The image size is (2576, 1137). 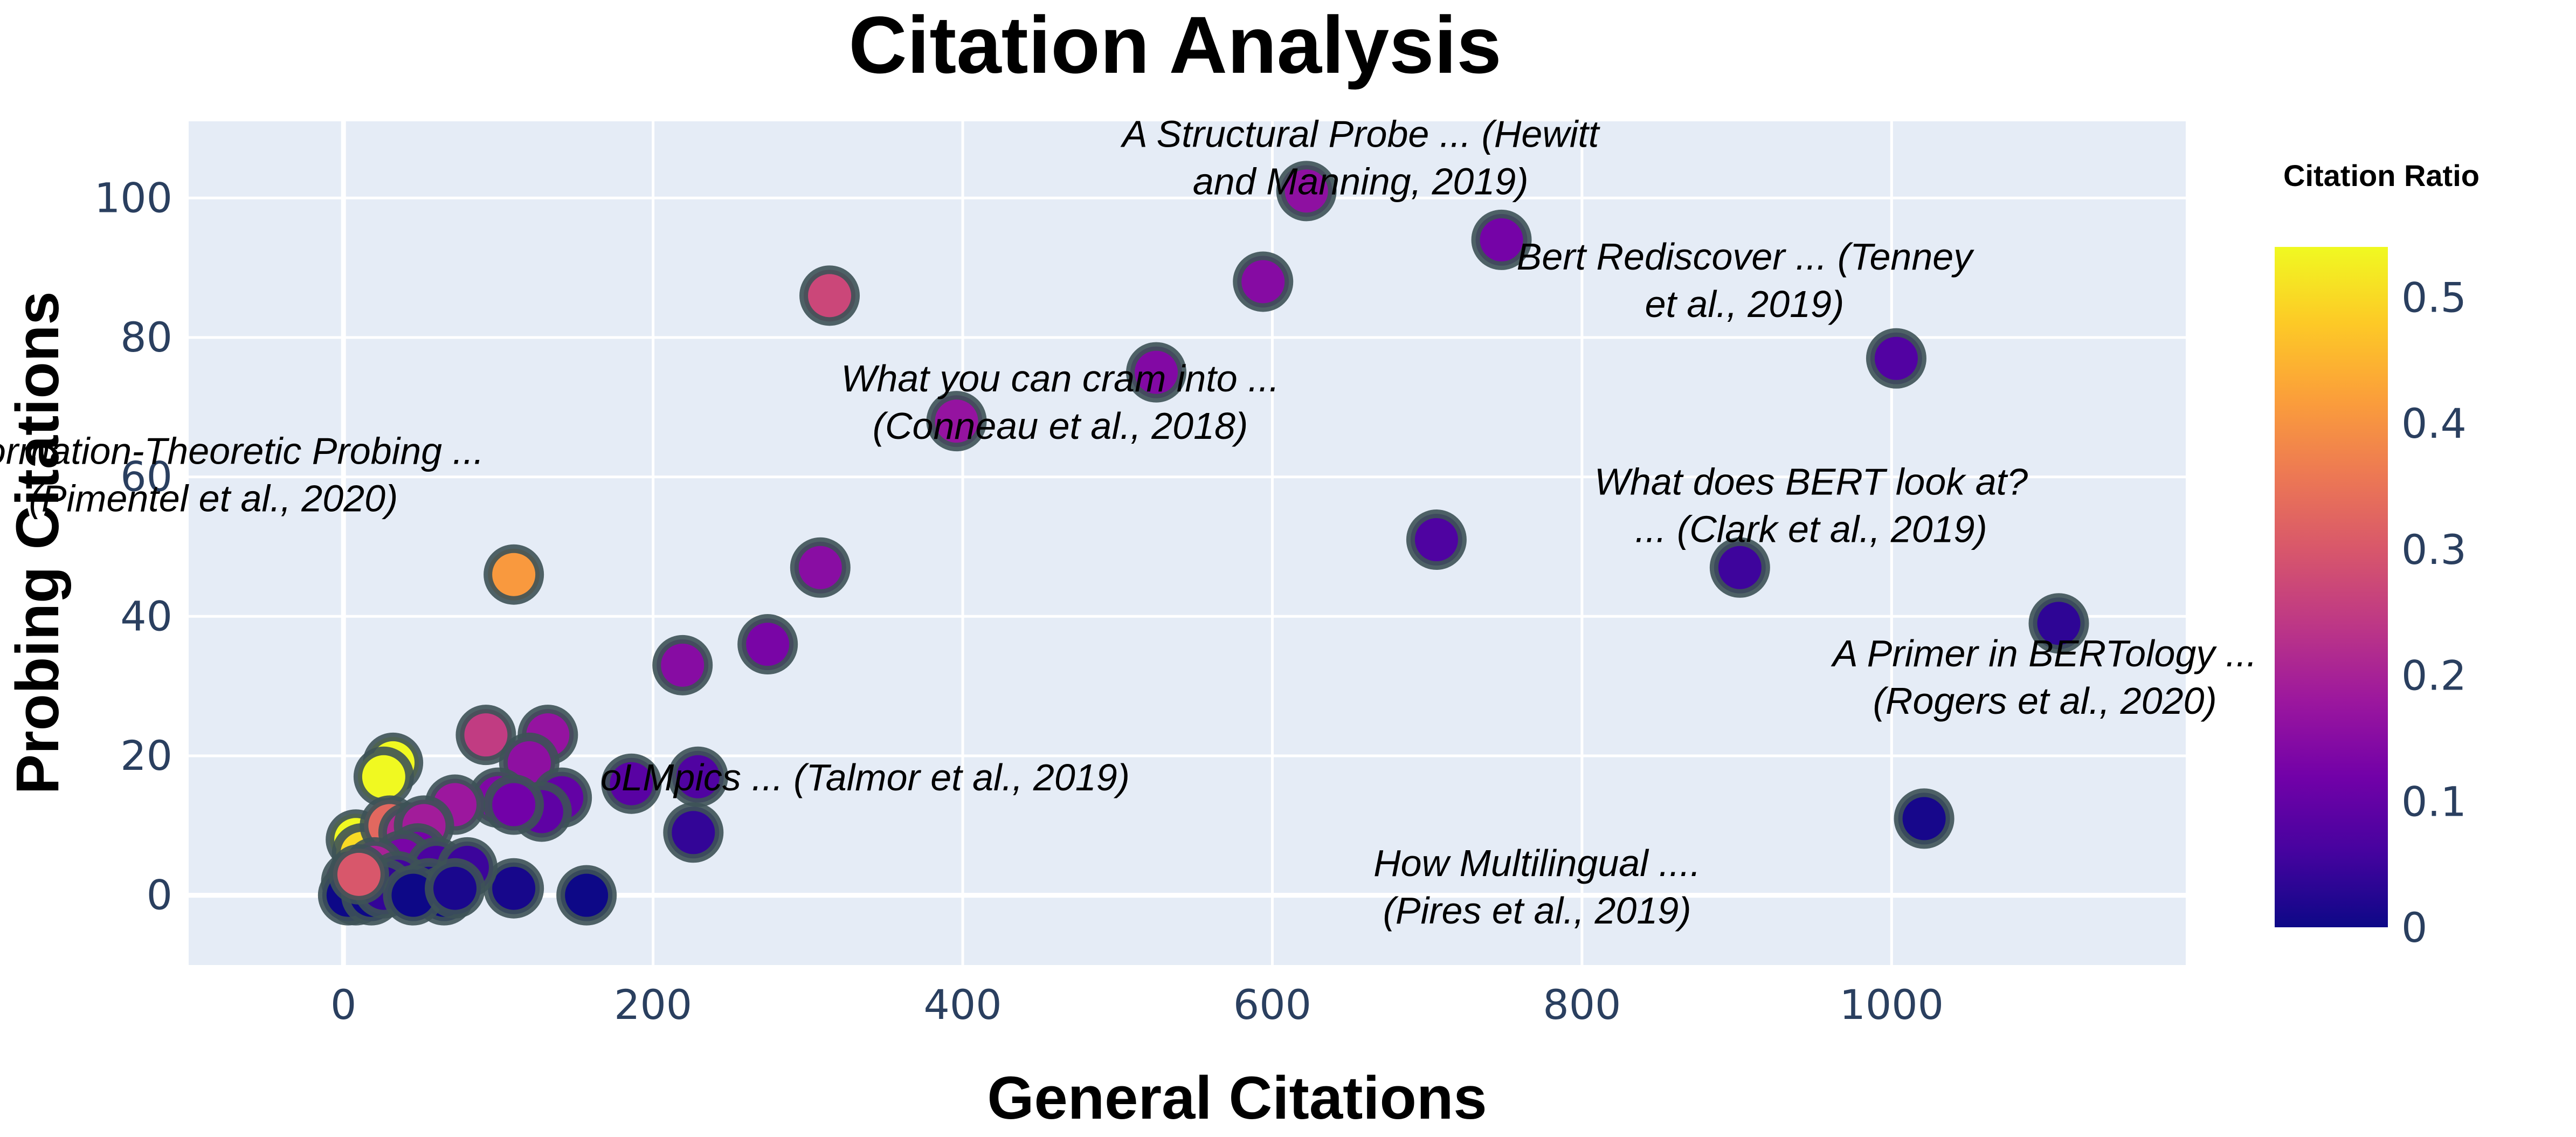 I want to click on x-tick-label: 0, so click(x=343, y=1005).